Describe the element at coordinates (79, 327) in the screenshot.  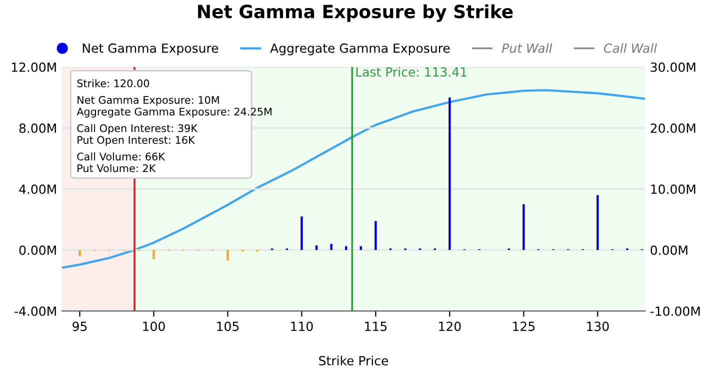
I see `x-tick-label: 95` at that location.